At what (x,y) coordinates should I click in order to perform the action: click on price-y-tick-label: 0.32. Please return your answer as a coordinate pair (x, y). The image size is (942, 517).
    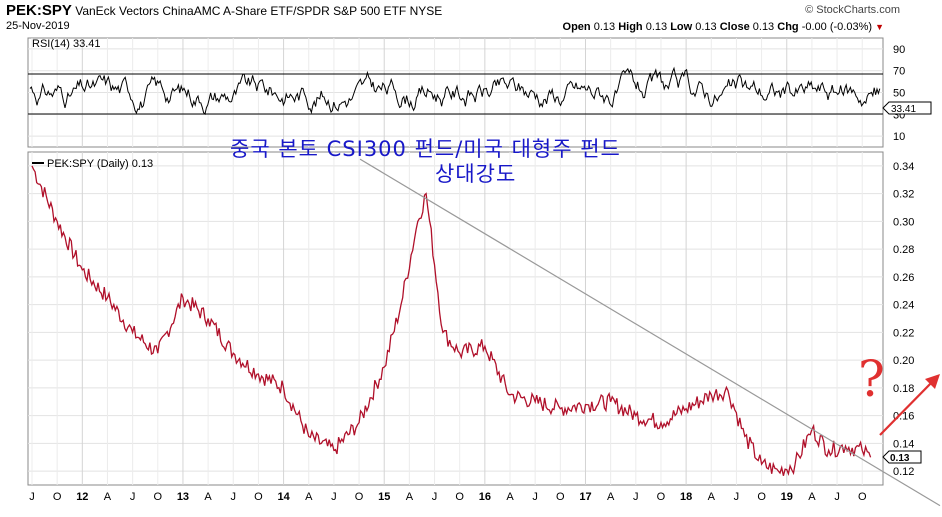
    Looking at the image, I should click on (903, 195).